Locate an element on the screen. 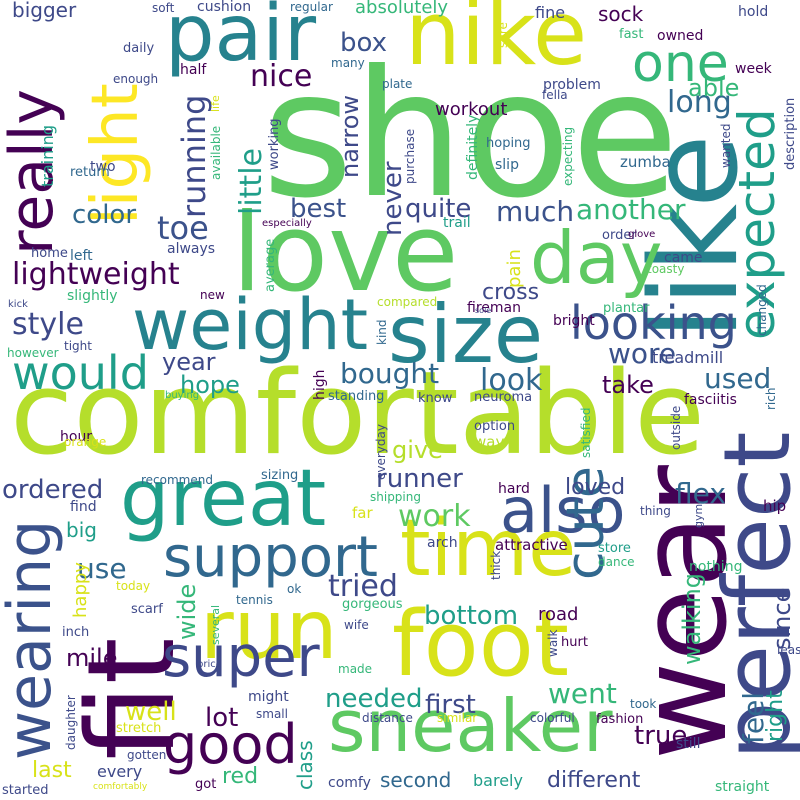  word-fireman: fireman is located at coordinates (494, 308).